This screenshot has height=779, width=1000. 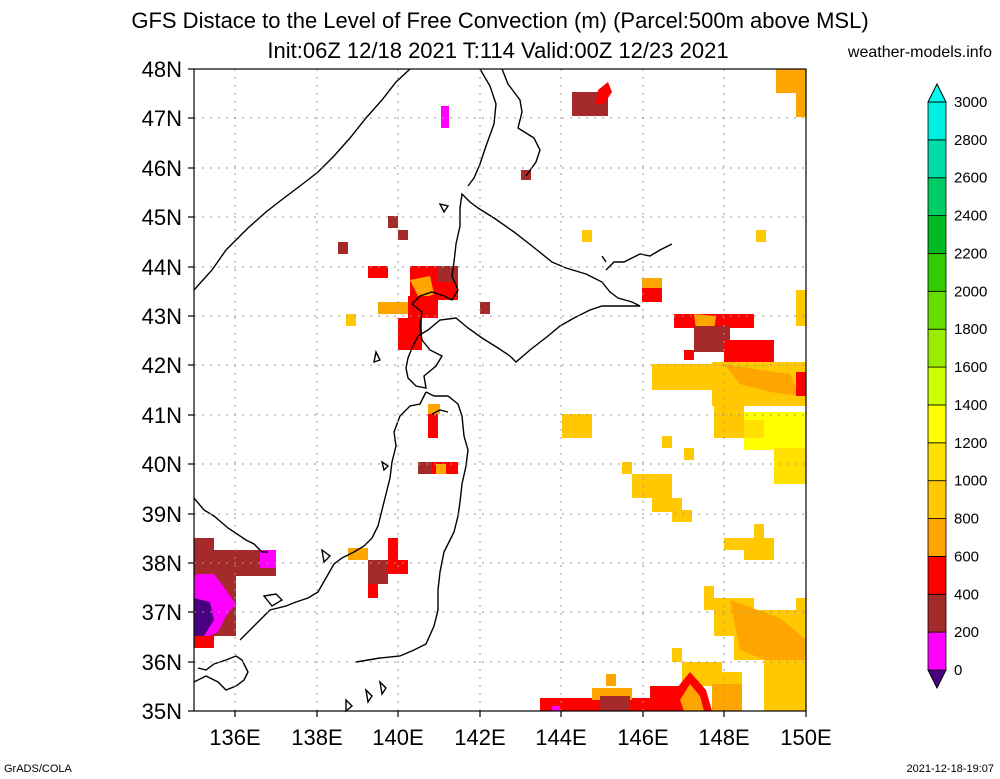 I want to click on lon-label: 140E, so click(x=397, y=737).